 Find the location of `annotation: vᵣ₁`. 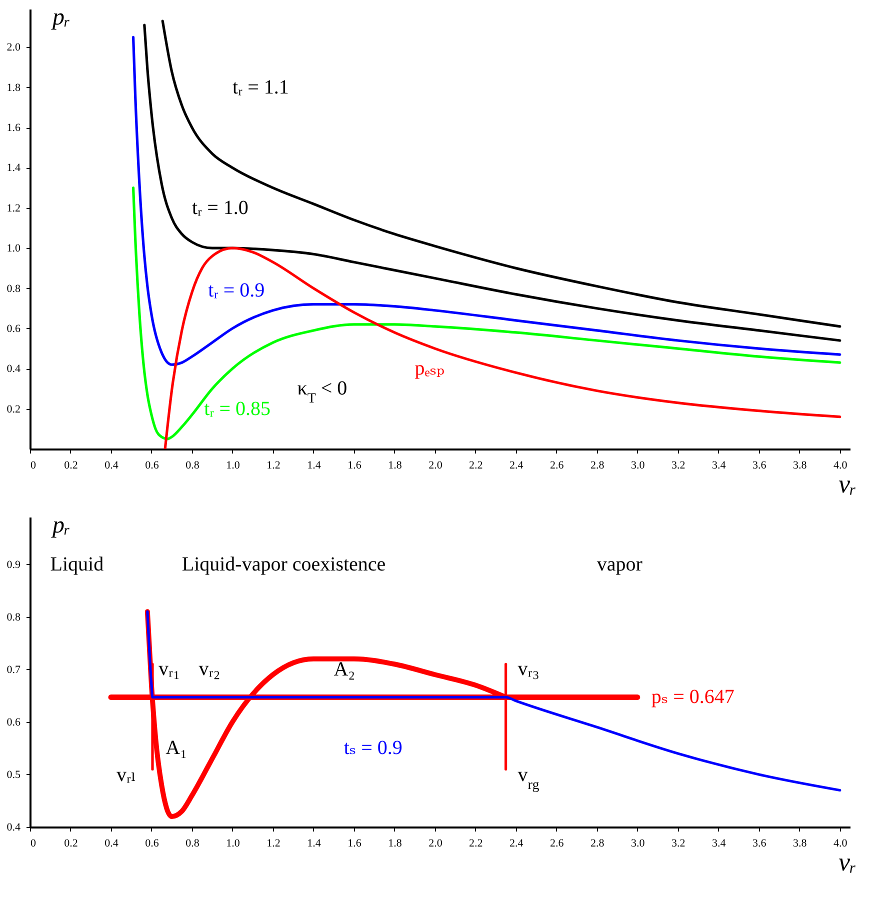

annotation: vᵣ₁ is located at coordinates (169, 669).